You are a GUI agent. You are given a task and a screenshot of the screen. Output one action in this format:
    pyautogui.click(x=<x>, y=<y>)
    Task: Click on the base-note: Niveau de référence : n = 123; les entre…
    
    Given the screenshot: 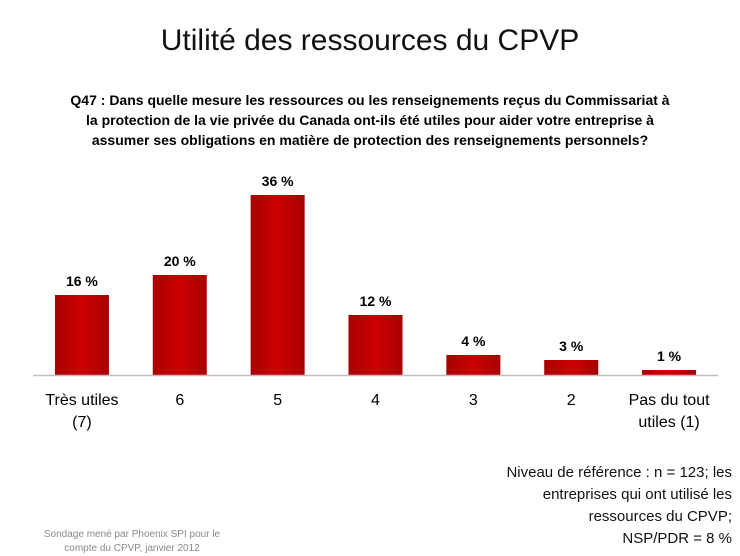 What is the action you would take?
    pyautogui.click(x=587, y=506)
    